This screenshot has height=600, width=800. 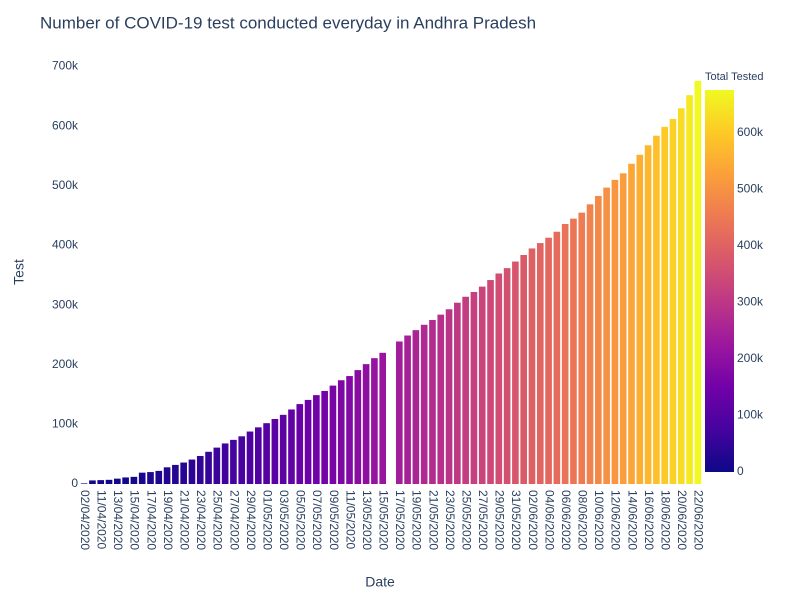 I want to click on x-tick-label: 29/05/2020, so click(x=500, y=520).